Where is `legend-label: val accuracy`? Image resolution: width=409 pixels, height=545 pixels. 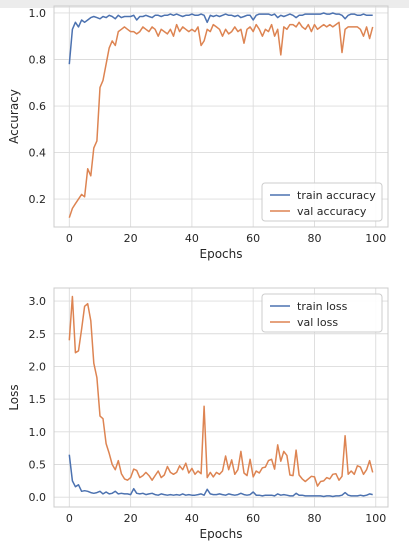 legend-label: val accuracy is located at coordinates (332, 211).